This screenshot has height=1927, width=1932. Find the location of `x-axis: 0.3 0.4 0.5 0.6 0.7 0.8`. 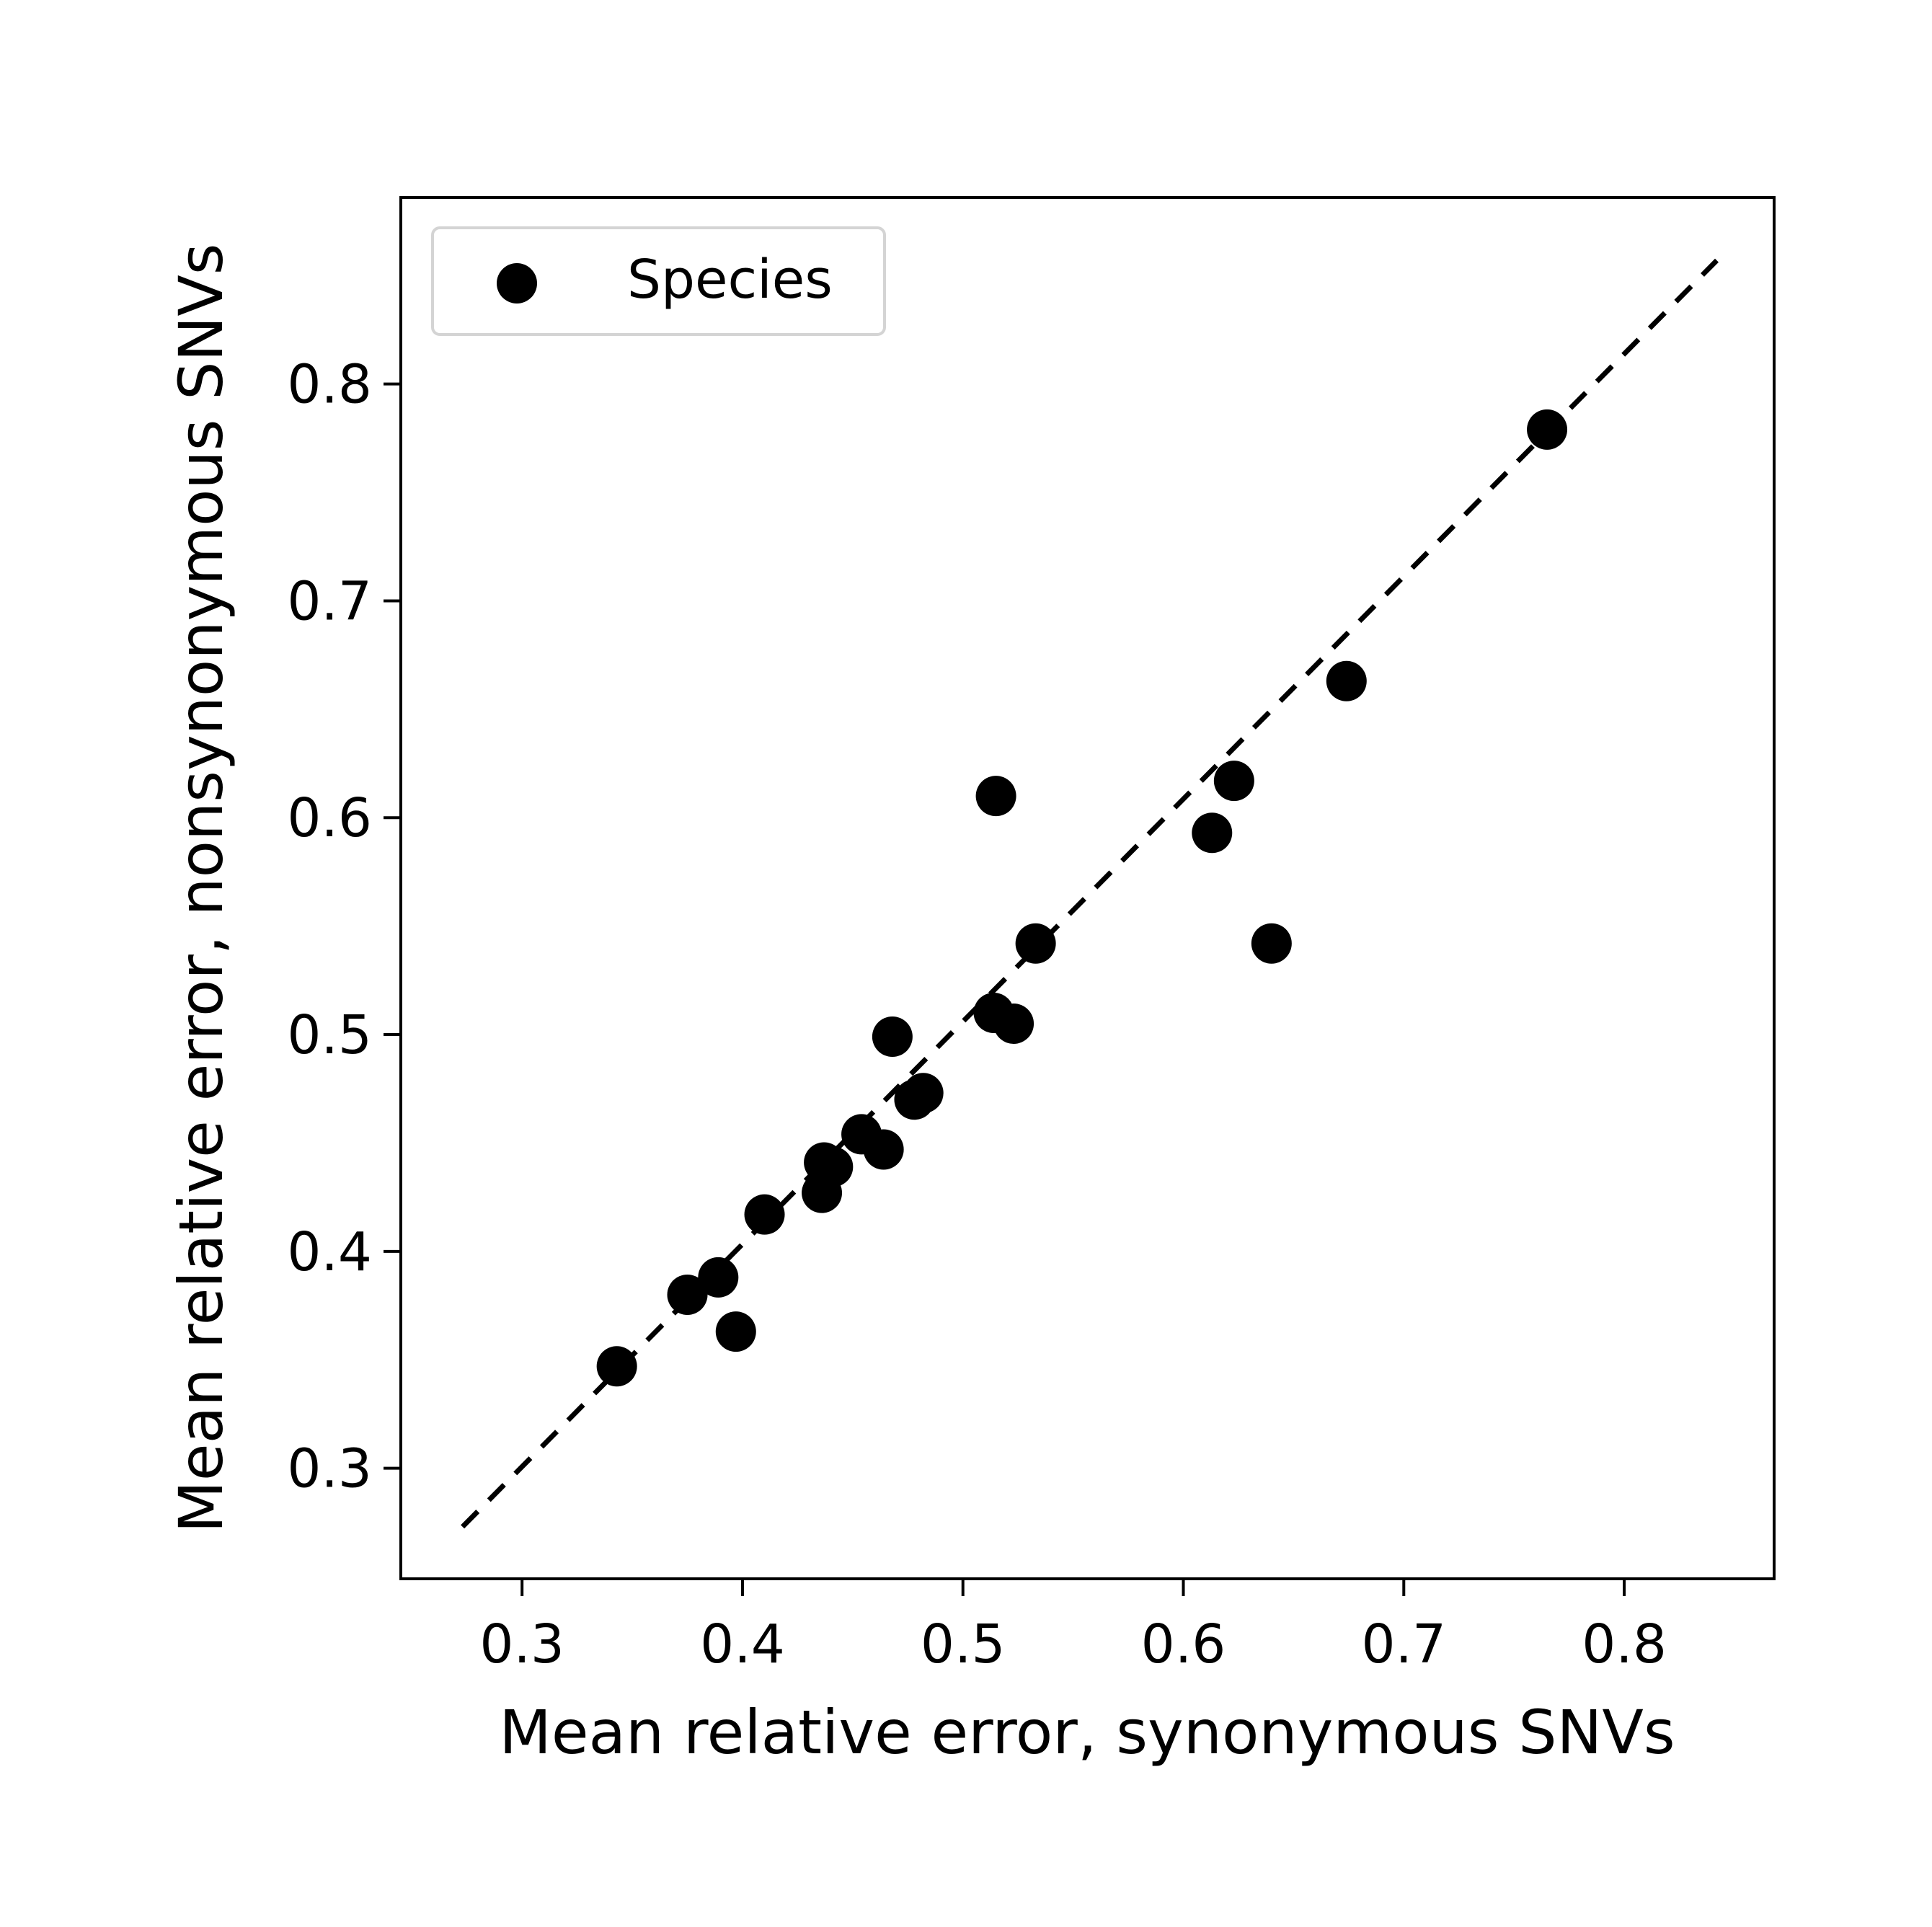

x-axis: 0.3 0.4 0.5 0.6 0.7 0.8 is located at coordinates (1073, 1627).